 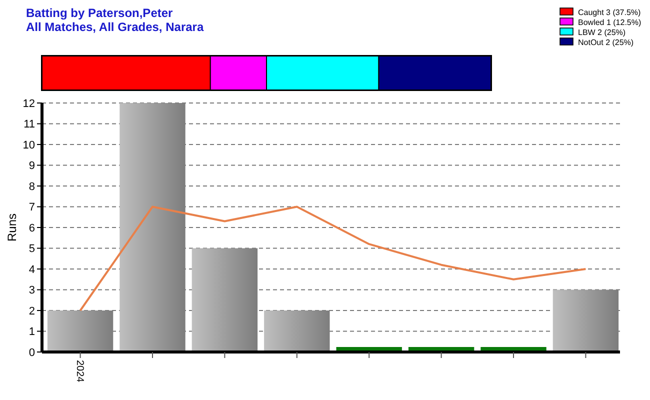 What do you see at coordinates (31, 270) in the screenshot?
I see `y-tick-label: 4` at bounding box center [31, 270].